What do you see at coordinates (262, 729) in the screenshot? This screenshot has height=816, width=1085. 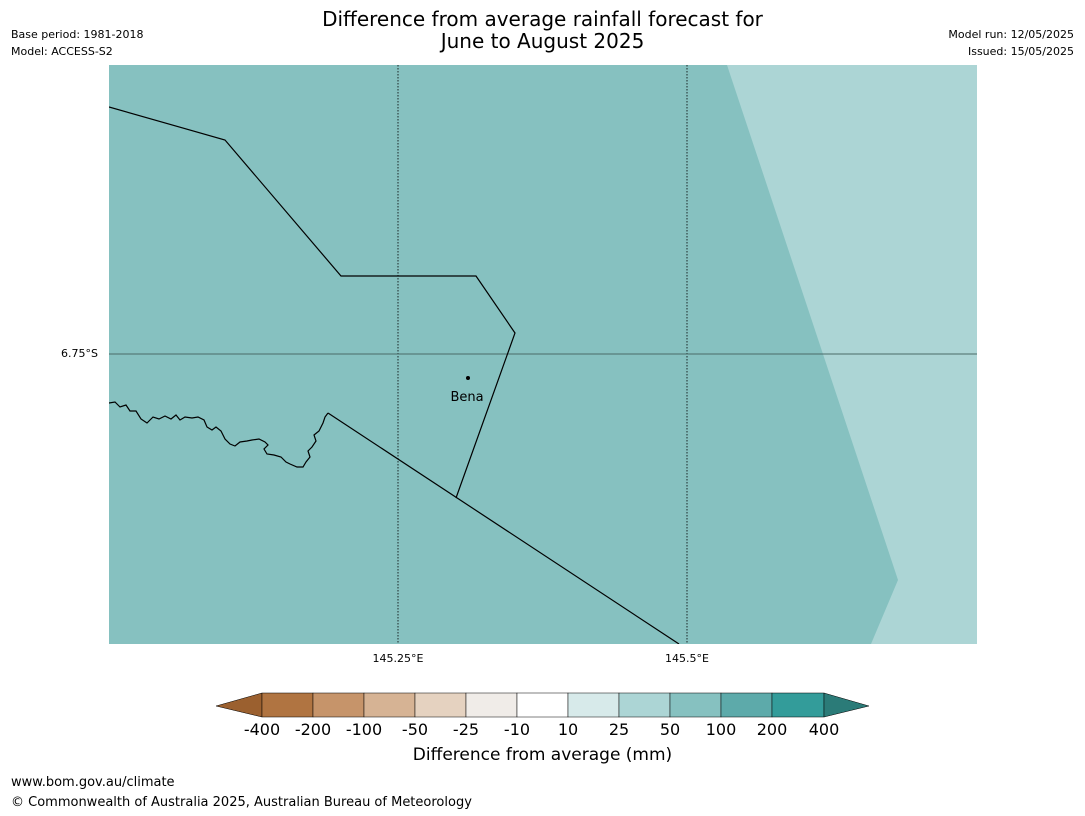 I see `legend-tick: -400` at bounding box center [262, 729].